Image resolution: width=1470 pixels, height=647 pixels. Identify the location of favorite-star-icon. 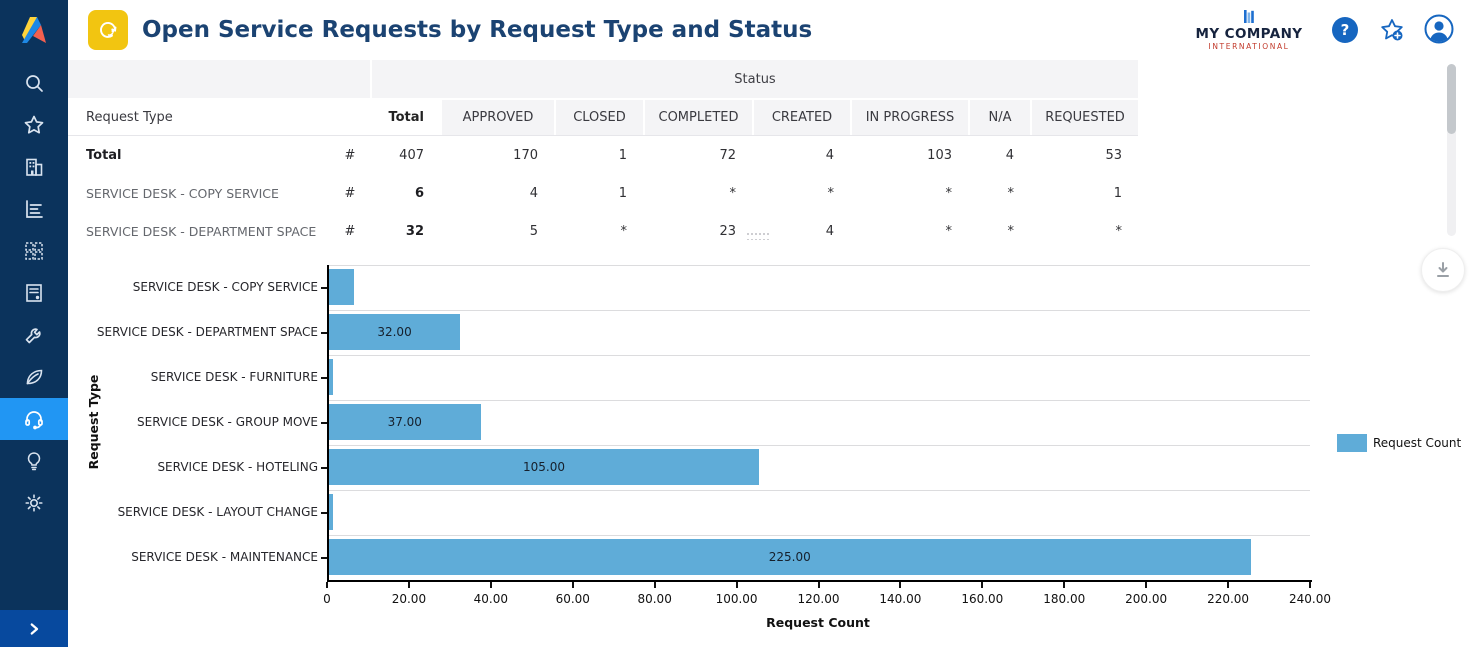
(1392, 30).